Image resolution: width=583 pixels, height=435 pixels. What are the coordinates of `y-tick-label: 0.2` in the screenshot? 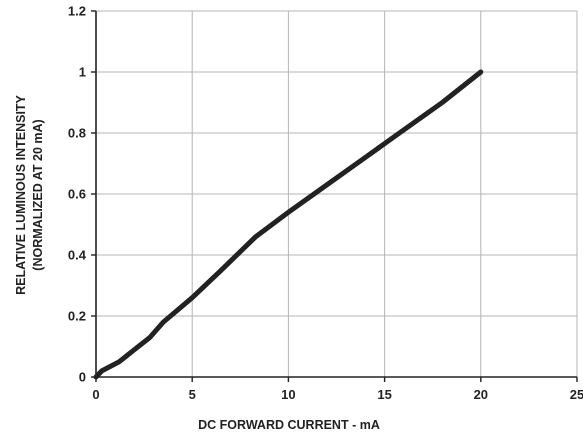 It's located at (77, 316).